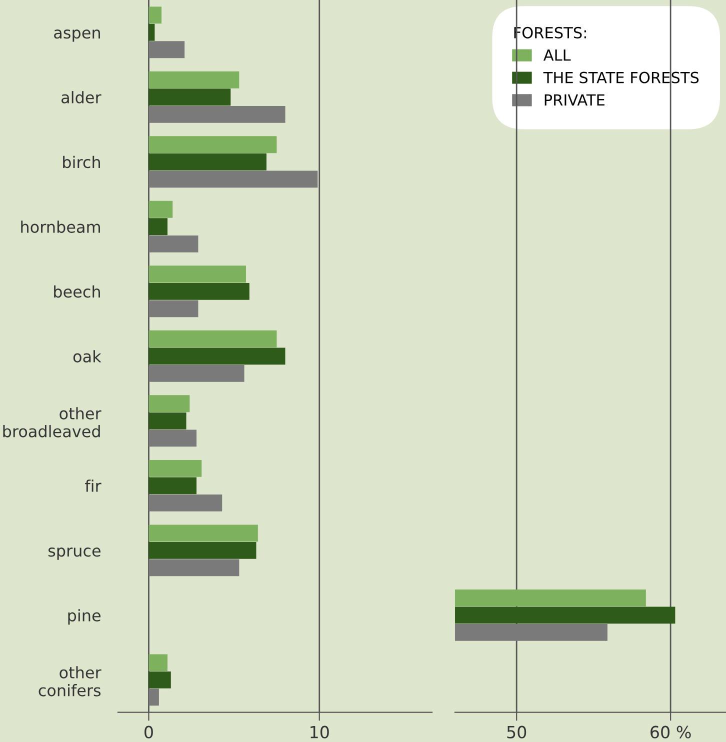  What do you see at coordinates (148, 732) in the screenshot?
I see `x-tick-label: 0` at bounding box center [148, 732].